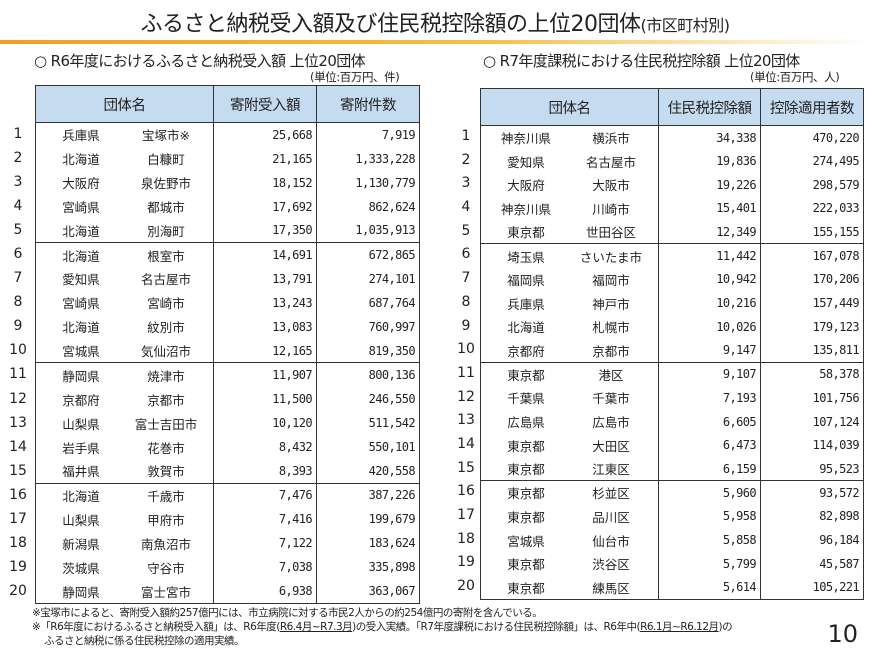 This screenshot has height=651, width=870. Describe the element at coordinates (124, 104) in the screenshot. I see `column-header-name: 団体名` at that location.